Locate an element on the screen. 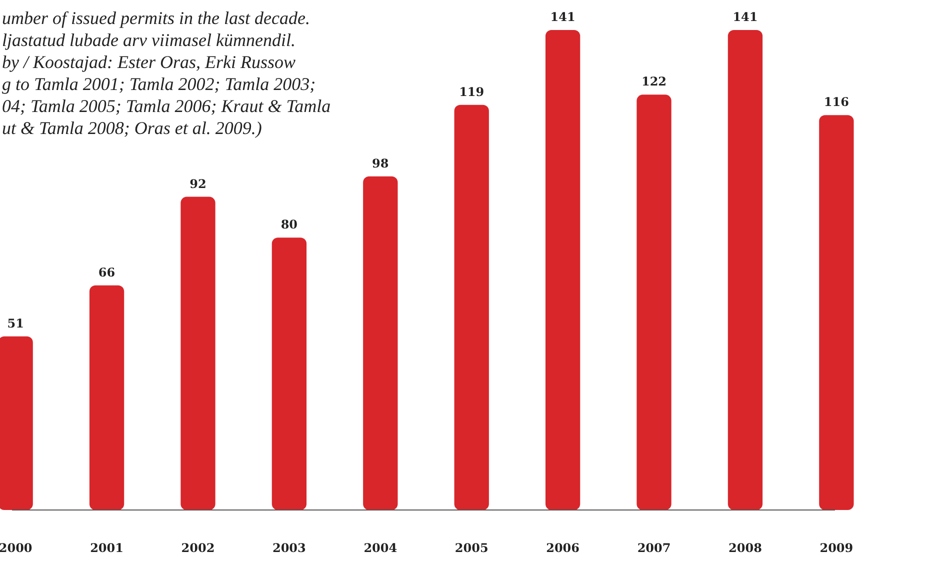  data-label: 119 is located at coordinates (471, 91).